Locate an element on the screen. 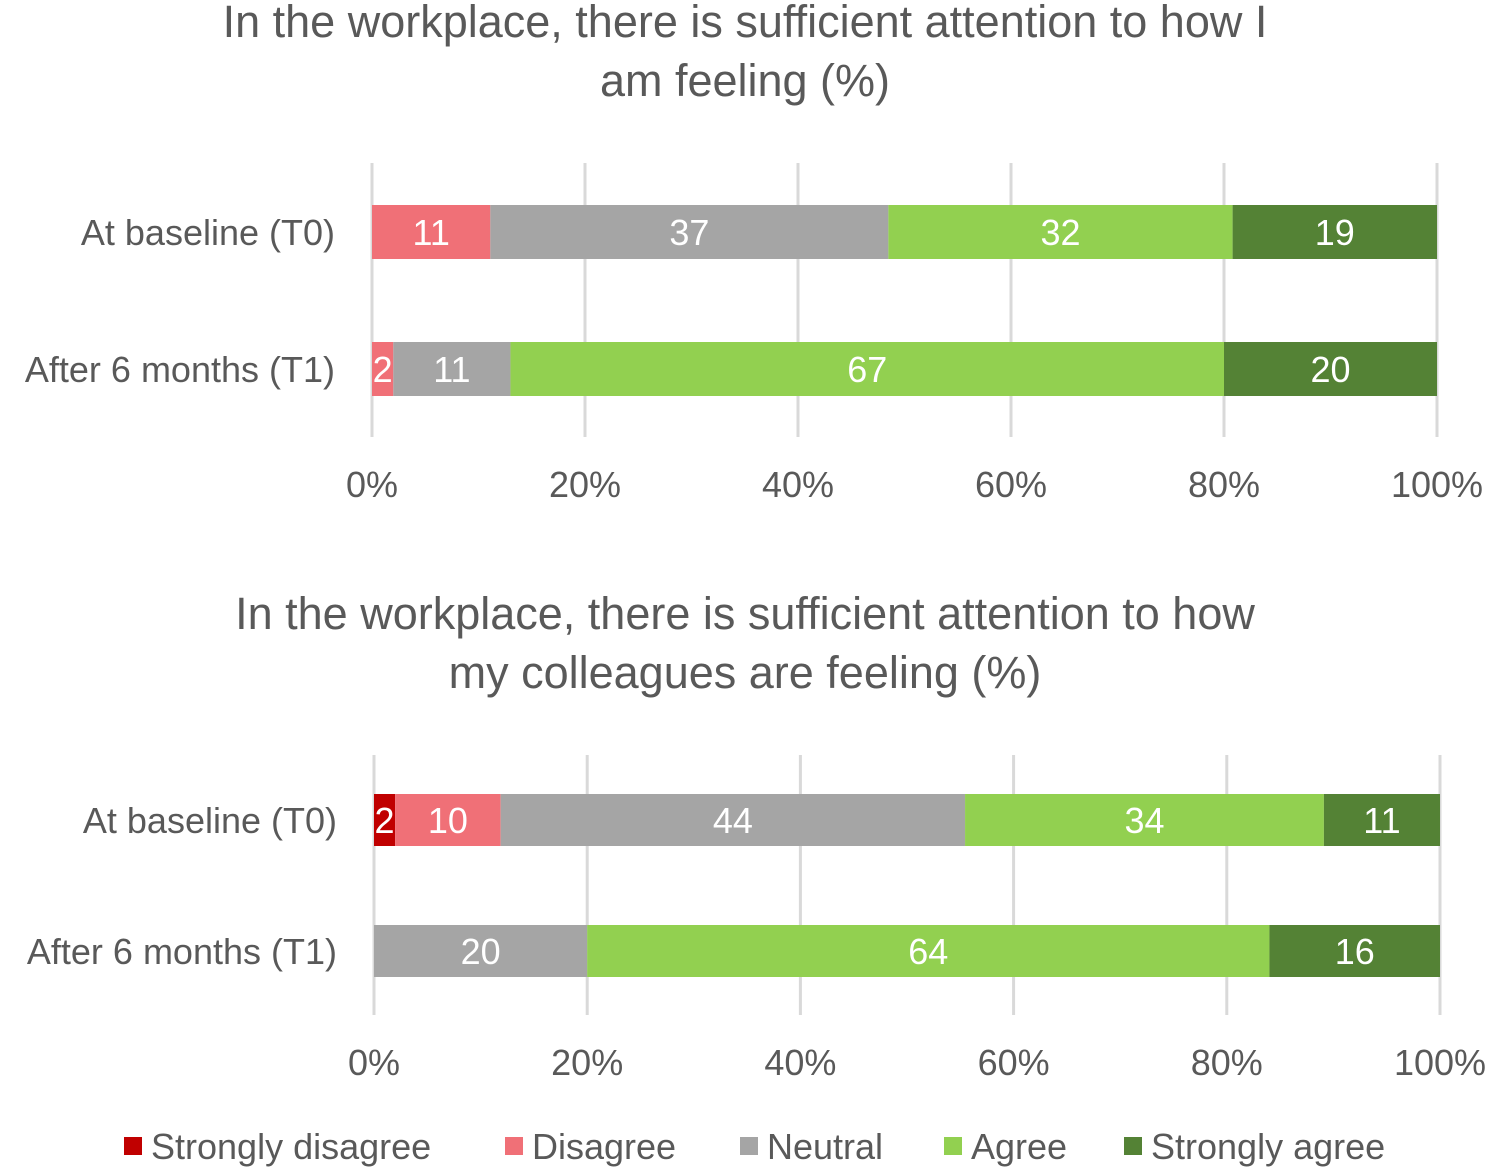 The height and width of the screenshot is (1168, 1491). data-label: 32 is located at coordinates (1060, 232).